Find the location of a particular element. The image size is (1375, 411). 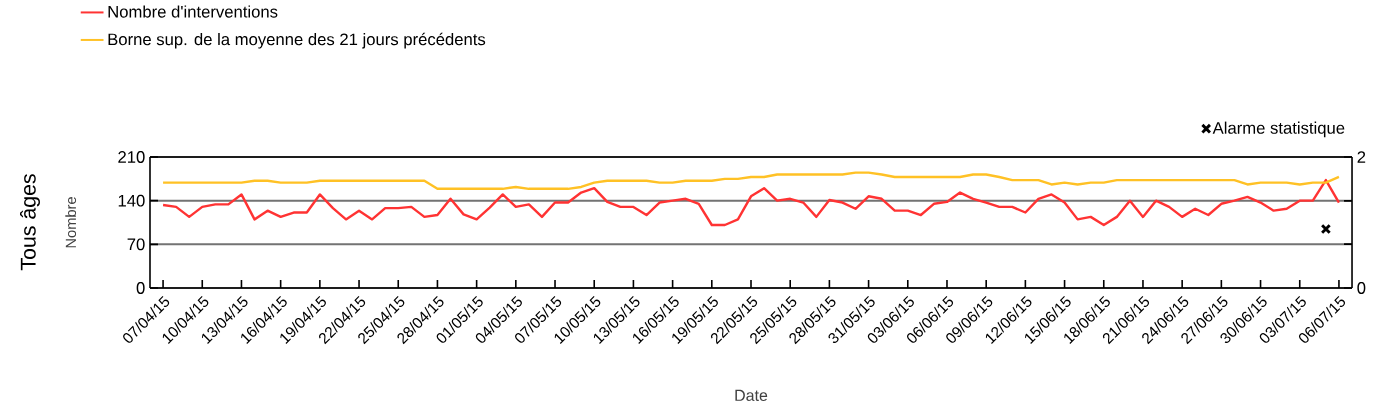

y2-tick-label: 2 is located at coordinates (1361, 157).